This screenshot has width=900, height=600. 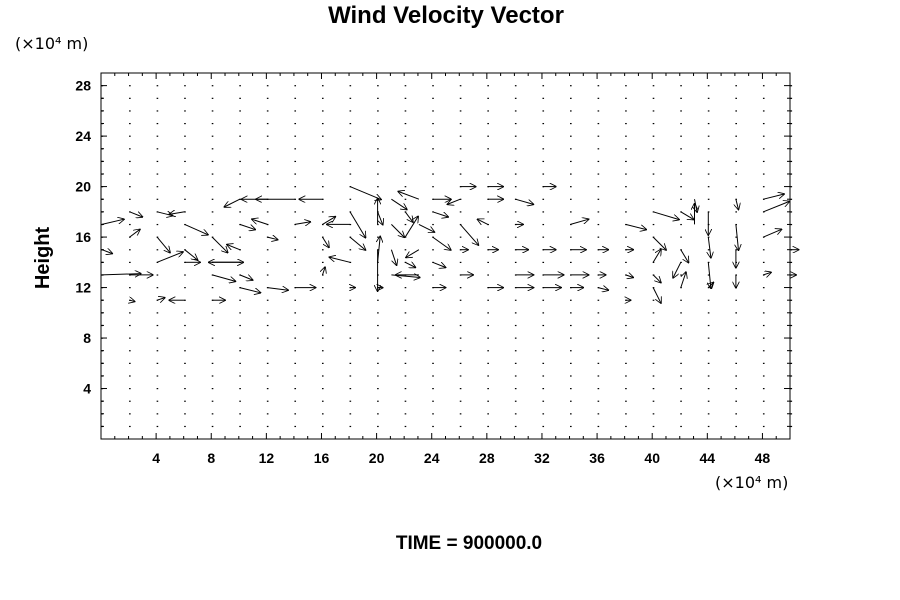 What do you see at coordinates (432, 458) in the screenshot?
I see `x-tick-label: 24` at bounding box center [432, 458].